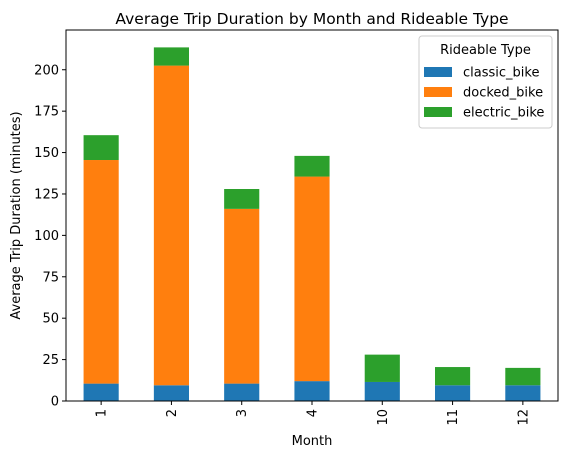 This screenshot has width=571, height=458. What do you see at coordinates (50, 360) in the screenshot?
I see `y-tick-label: 25` at bounding box center [50, 360].